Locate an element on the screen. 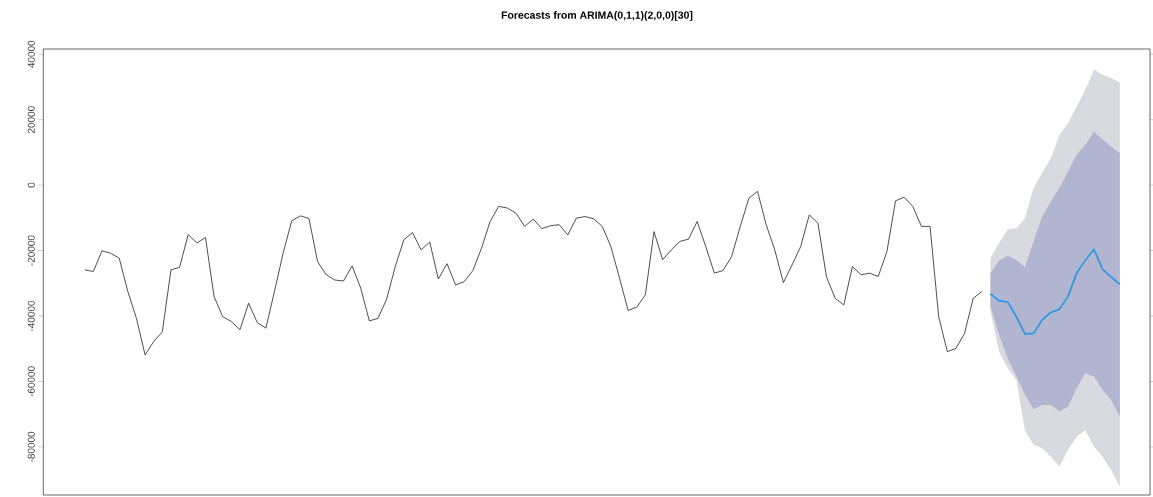  y-tick-label: 40000 is located at coordinates (31, 54).